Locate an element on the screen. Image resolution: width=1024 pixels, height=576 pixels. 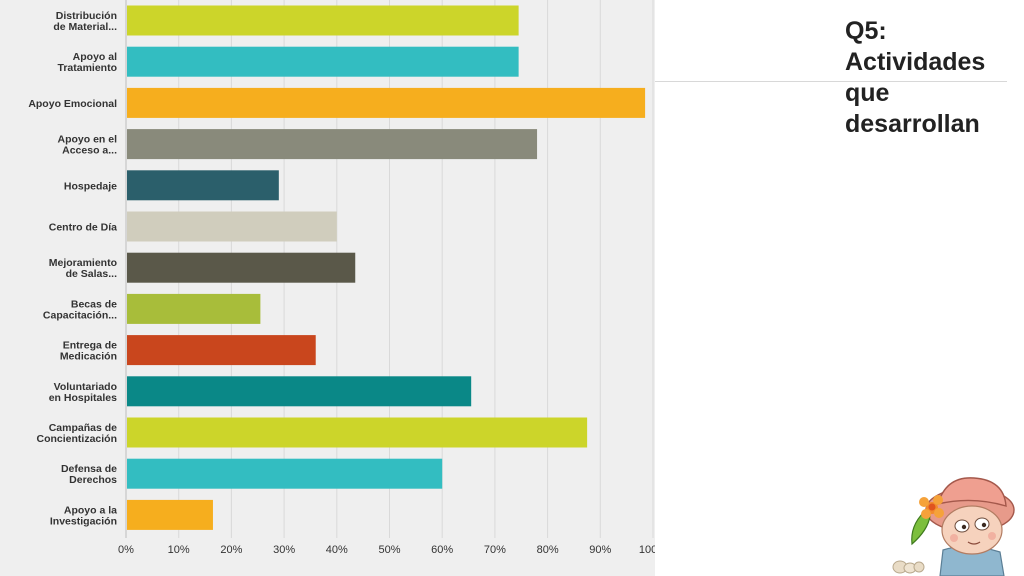
slide-title-line: desarrollan is located at coordinates (912, 124).